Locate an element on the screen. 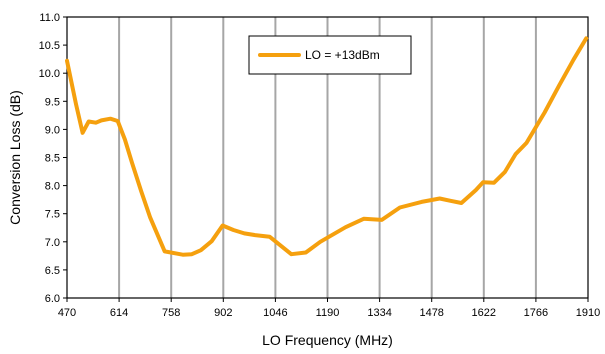  y-tick-label: 9.0 is located at coordinates (52, 130).